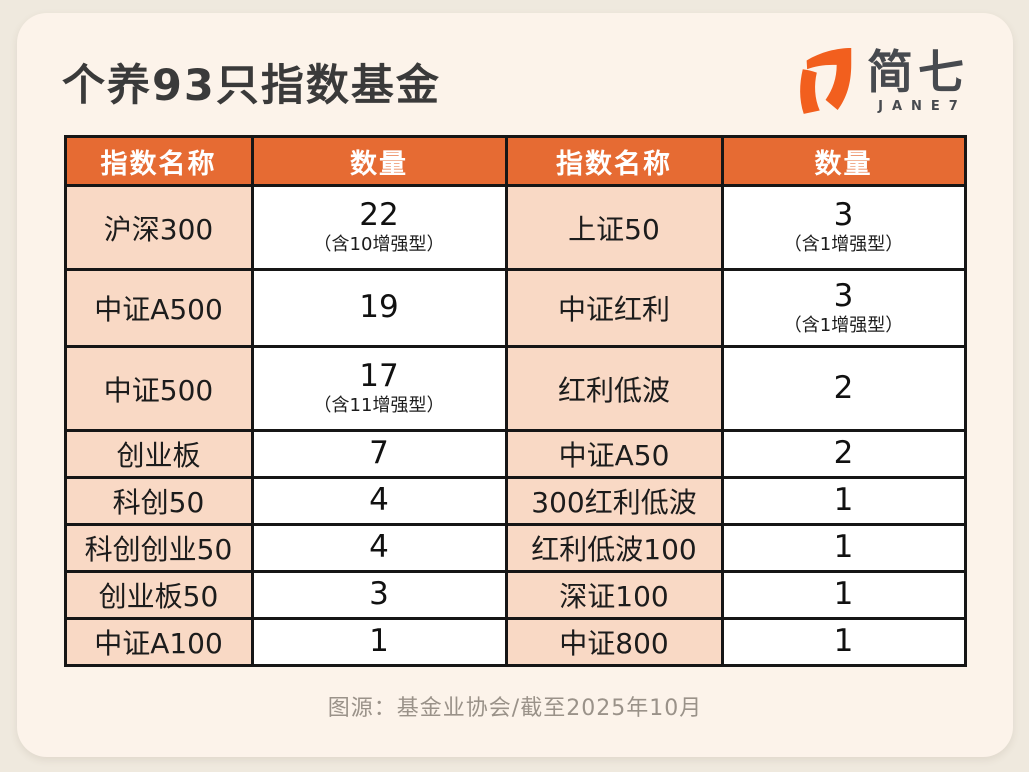  I want to click on table-row: 中证500 17 （含11增强型） 红利低波 2, so click(515, 388).